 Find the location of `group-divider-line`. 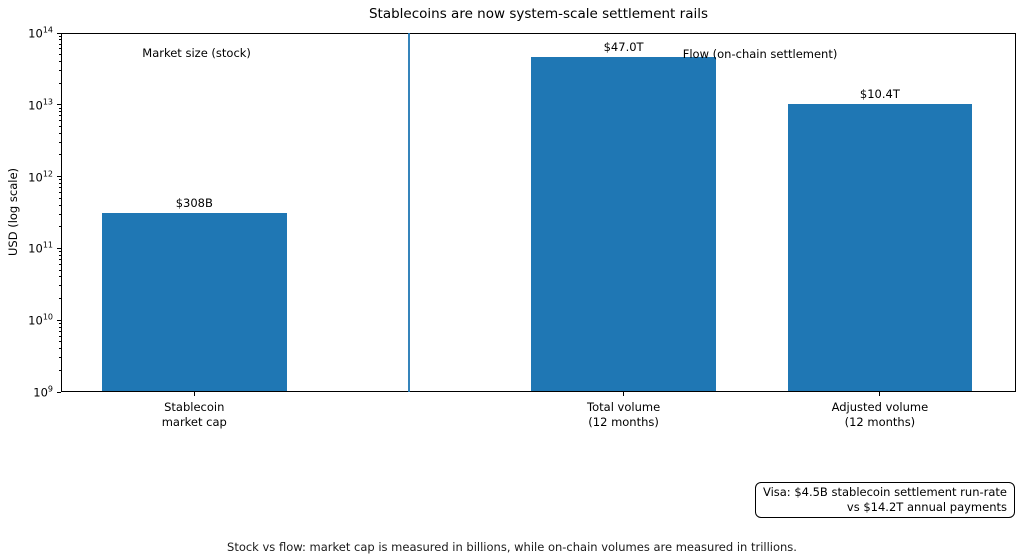

group-divider-line is located at coordinates (409, 212).